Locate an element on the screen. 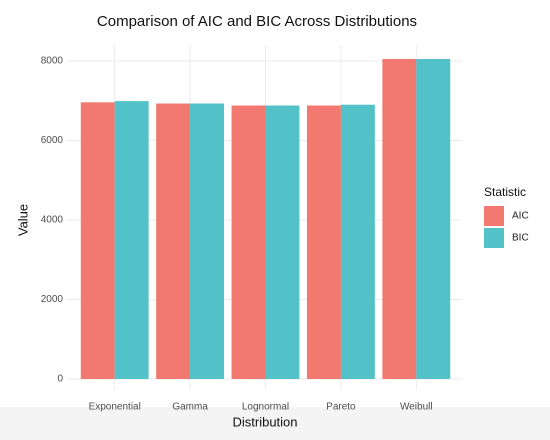 The image size is (550, 440). y-tick-label: 0 is located at coordinates (60, 379).